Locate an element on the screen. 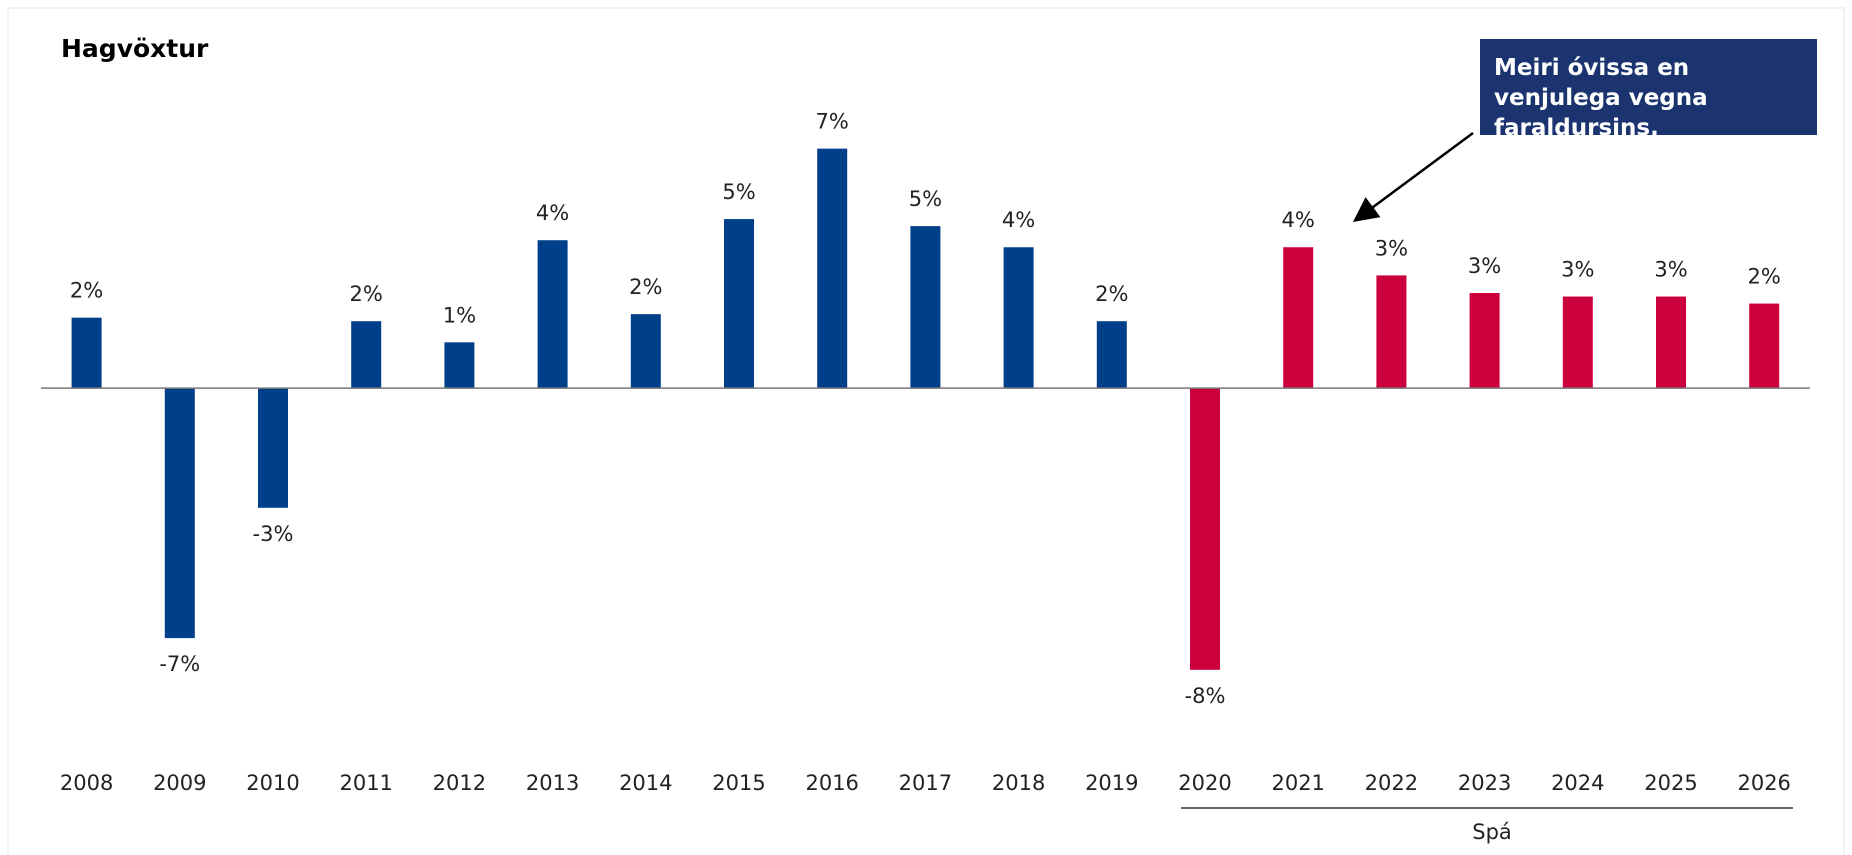 Image resolution: width=1852 pixels, height=855 pixels. x-tick-label: 2021 is located at coordinates (1297, 783).